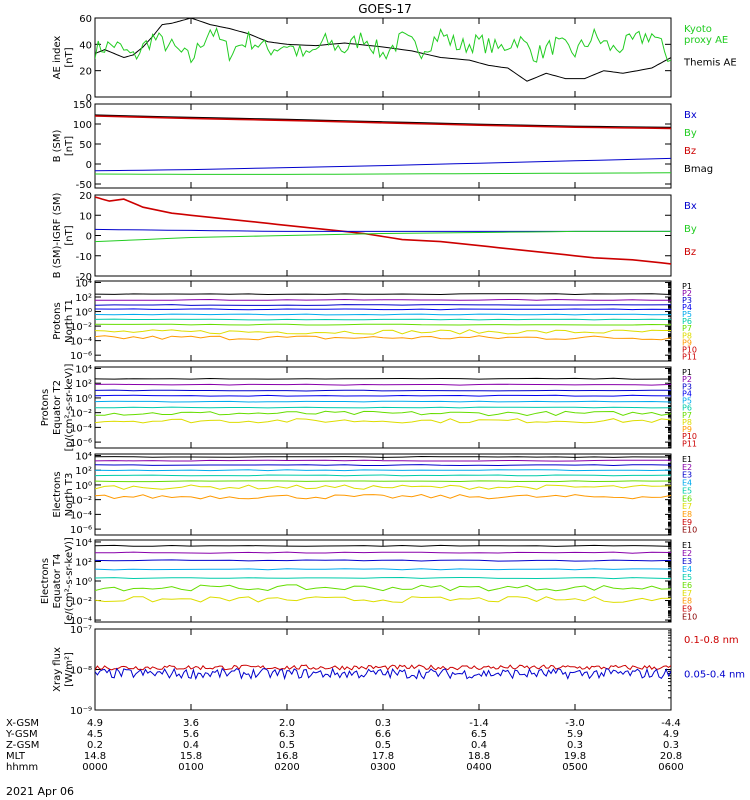 This screenshot has height=800, width=750. Describe the element at coordinates (690, 133) in the screenshot. I see `legend-entry: By` at that location.